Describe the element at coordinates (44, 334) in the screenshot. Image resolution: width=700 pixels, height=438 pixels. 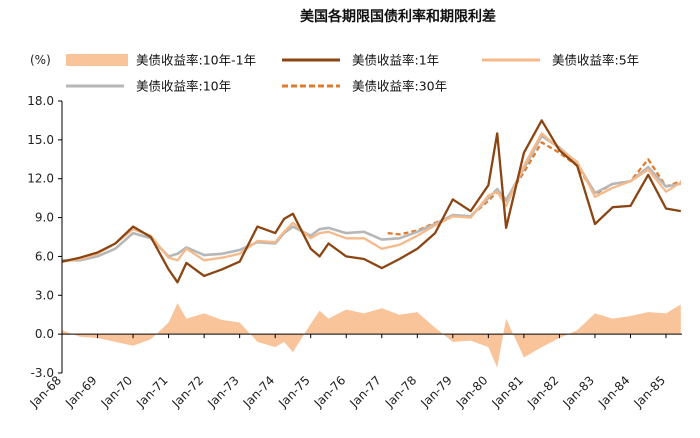
I see `y-tick-label: 0.0` at that location.